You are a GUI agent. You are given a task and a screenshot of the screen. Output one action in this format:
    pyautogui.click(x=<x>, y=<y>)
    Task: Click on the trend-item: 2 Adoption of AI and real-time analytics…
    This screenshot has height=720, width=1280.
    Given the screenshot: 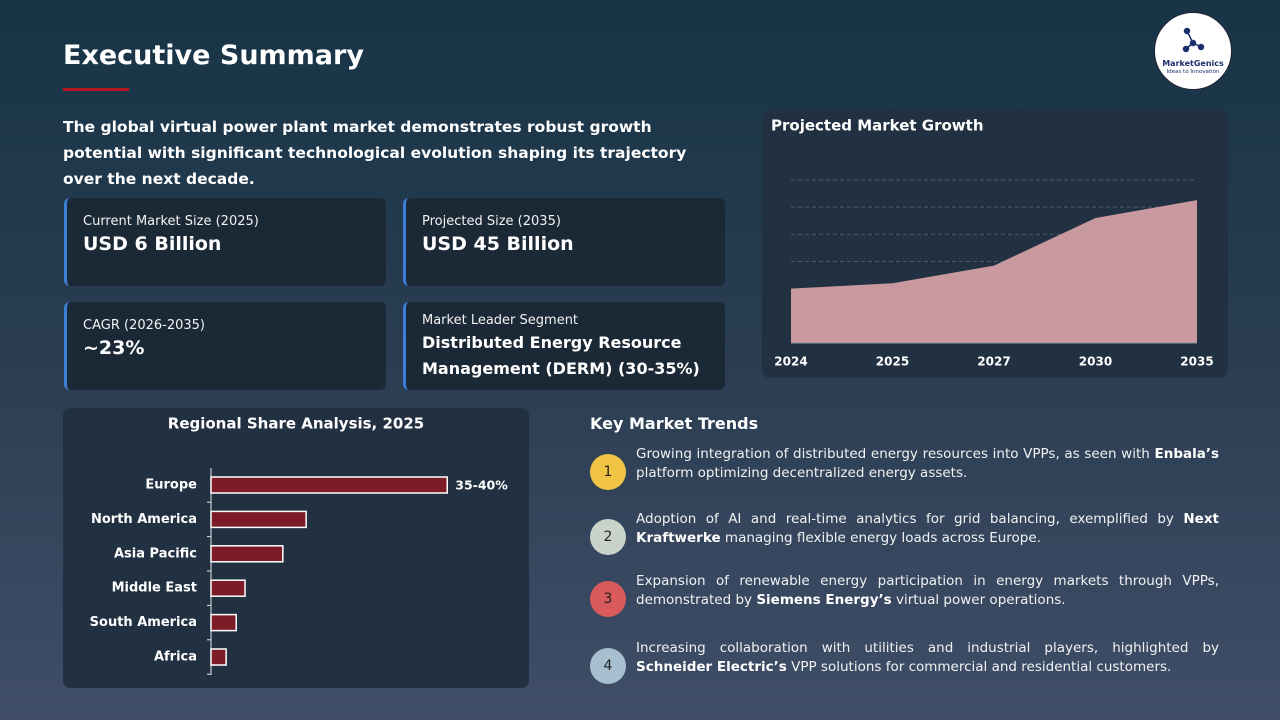 What is the action you would take?
    pyautogui.click(x=905, y=537)
    